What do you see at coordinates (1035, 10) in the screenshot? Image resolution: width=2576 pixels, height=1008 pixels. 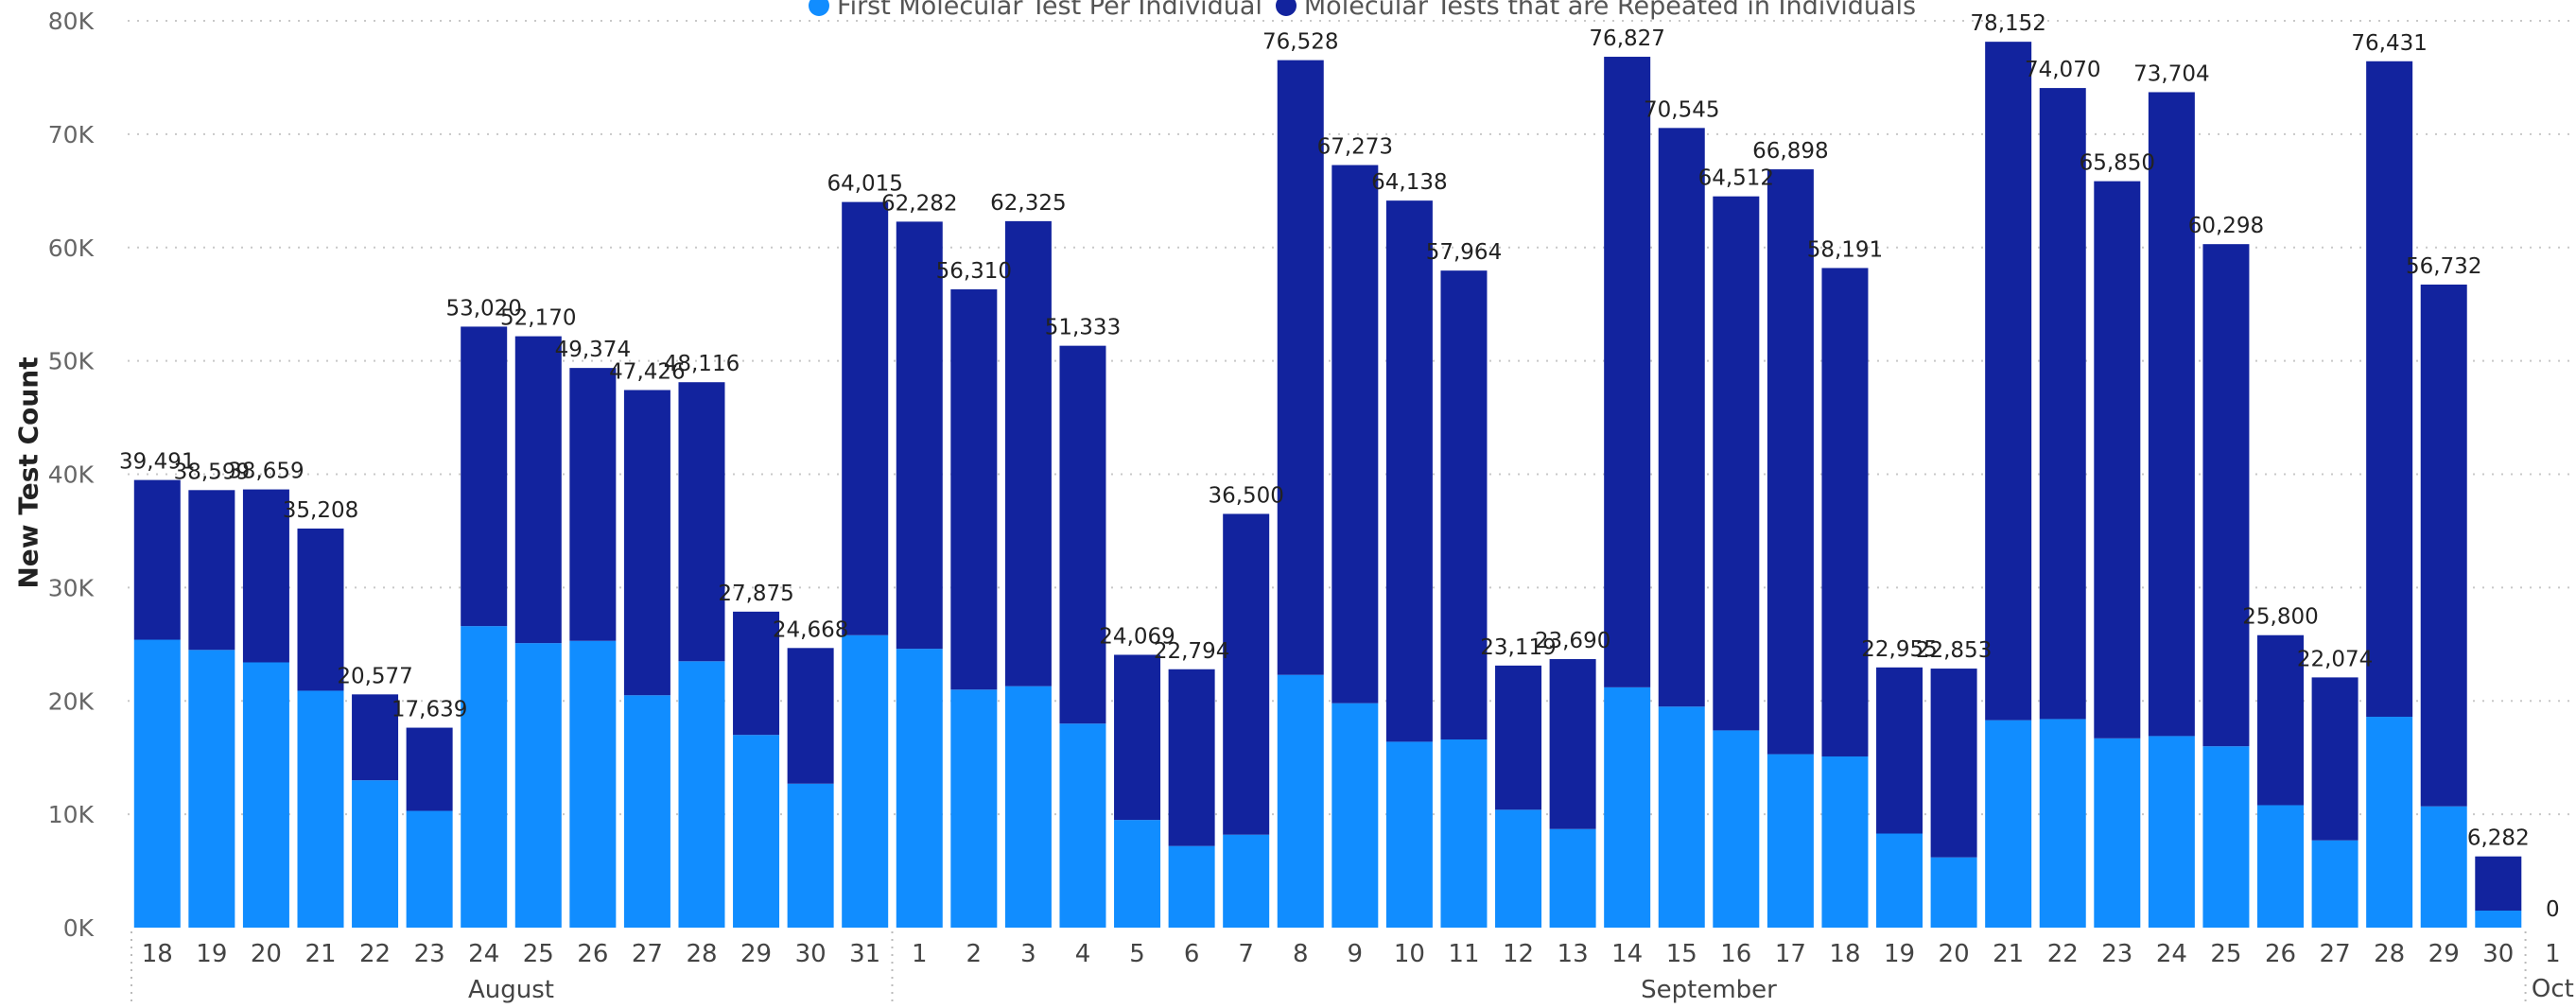 I see `legend-item-first-test: First Molecular Test Per Individual` at bounding box center [1035, 10].